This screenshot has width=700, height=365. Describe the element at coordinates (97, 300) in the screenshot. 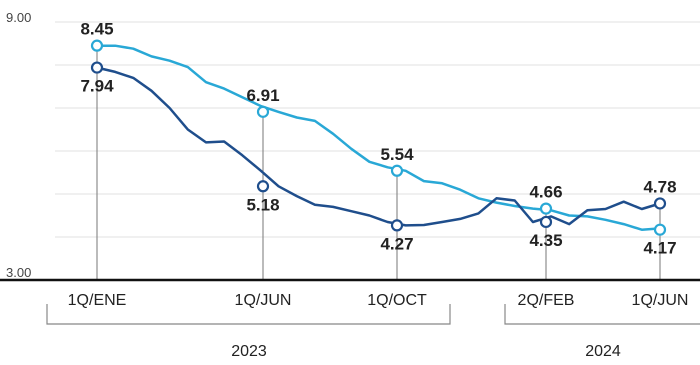

I see `x-tick-label-1q-ene: 1Q/ENE` at that location.